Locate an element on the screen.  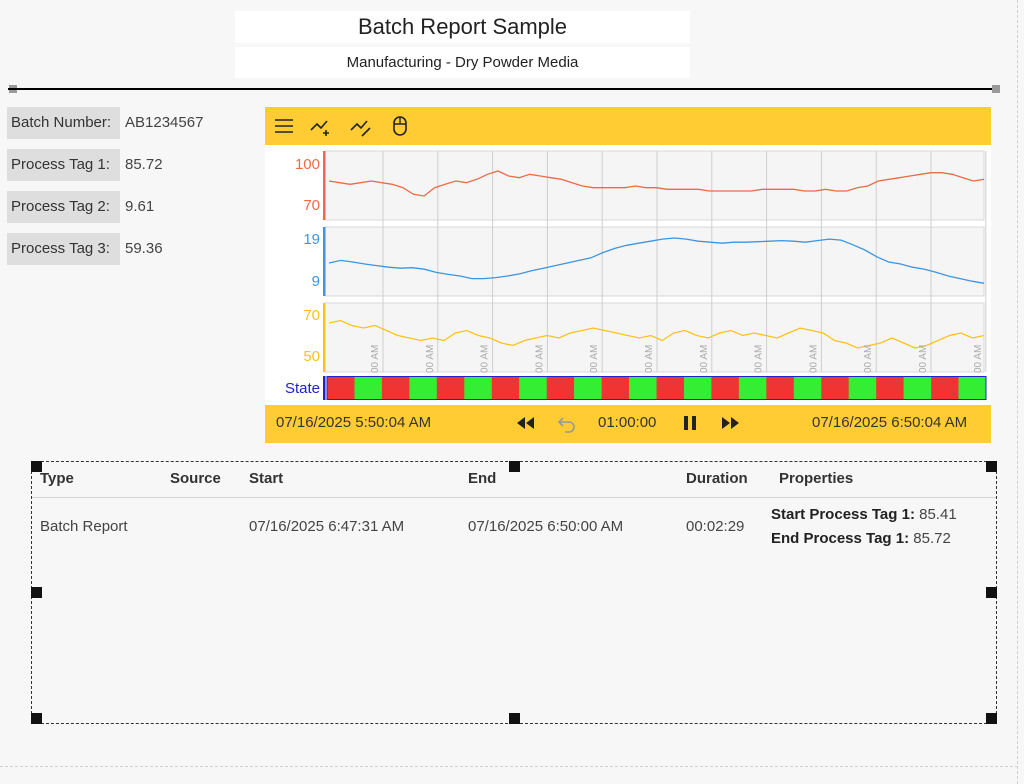
menu-icon is located at coordinates (284, 126).